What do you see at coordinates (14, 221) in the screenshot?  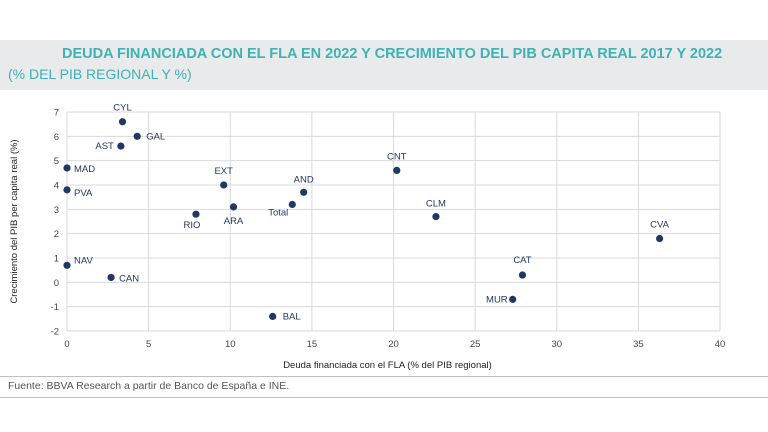 I see `y-axis-label: Crecimiento del PIB per capita real (%)` at bounding box center [14, 221].